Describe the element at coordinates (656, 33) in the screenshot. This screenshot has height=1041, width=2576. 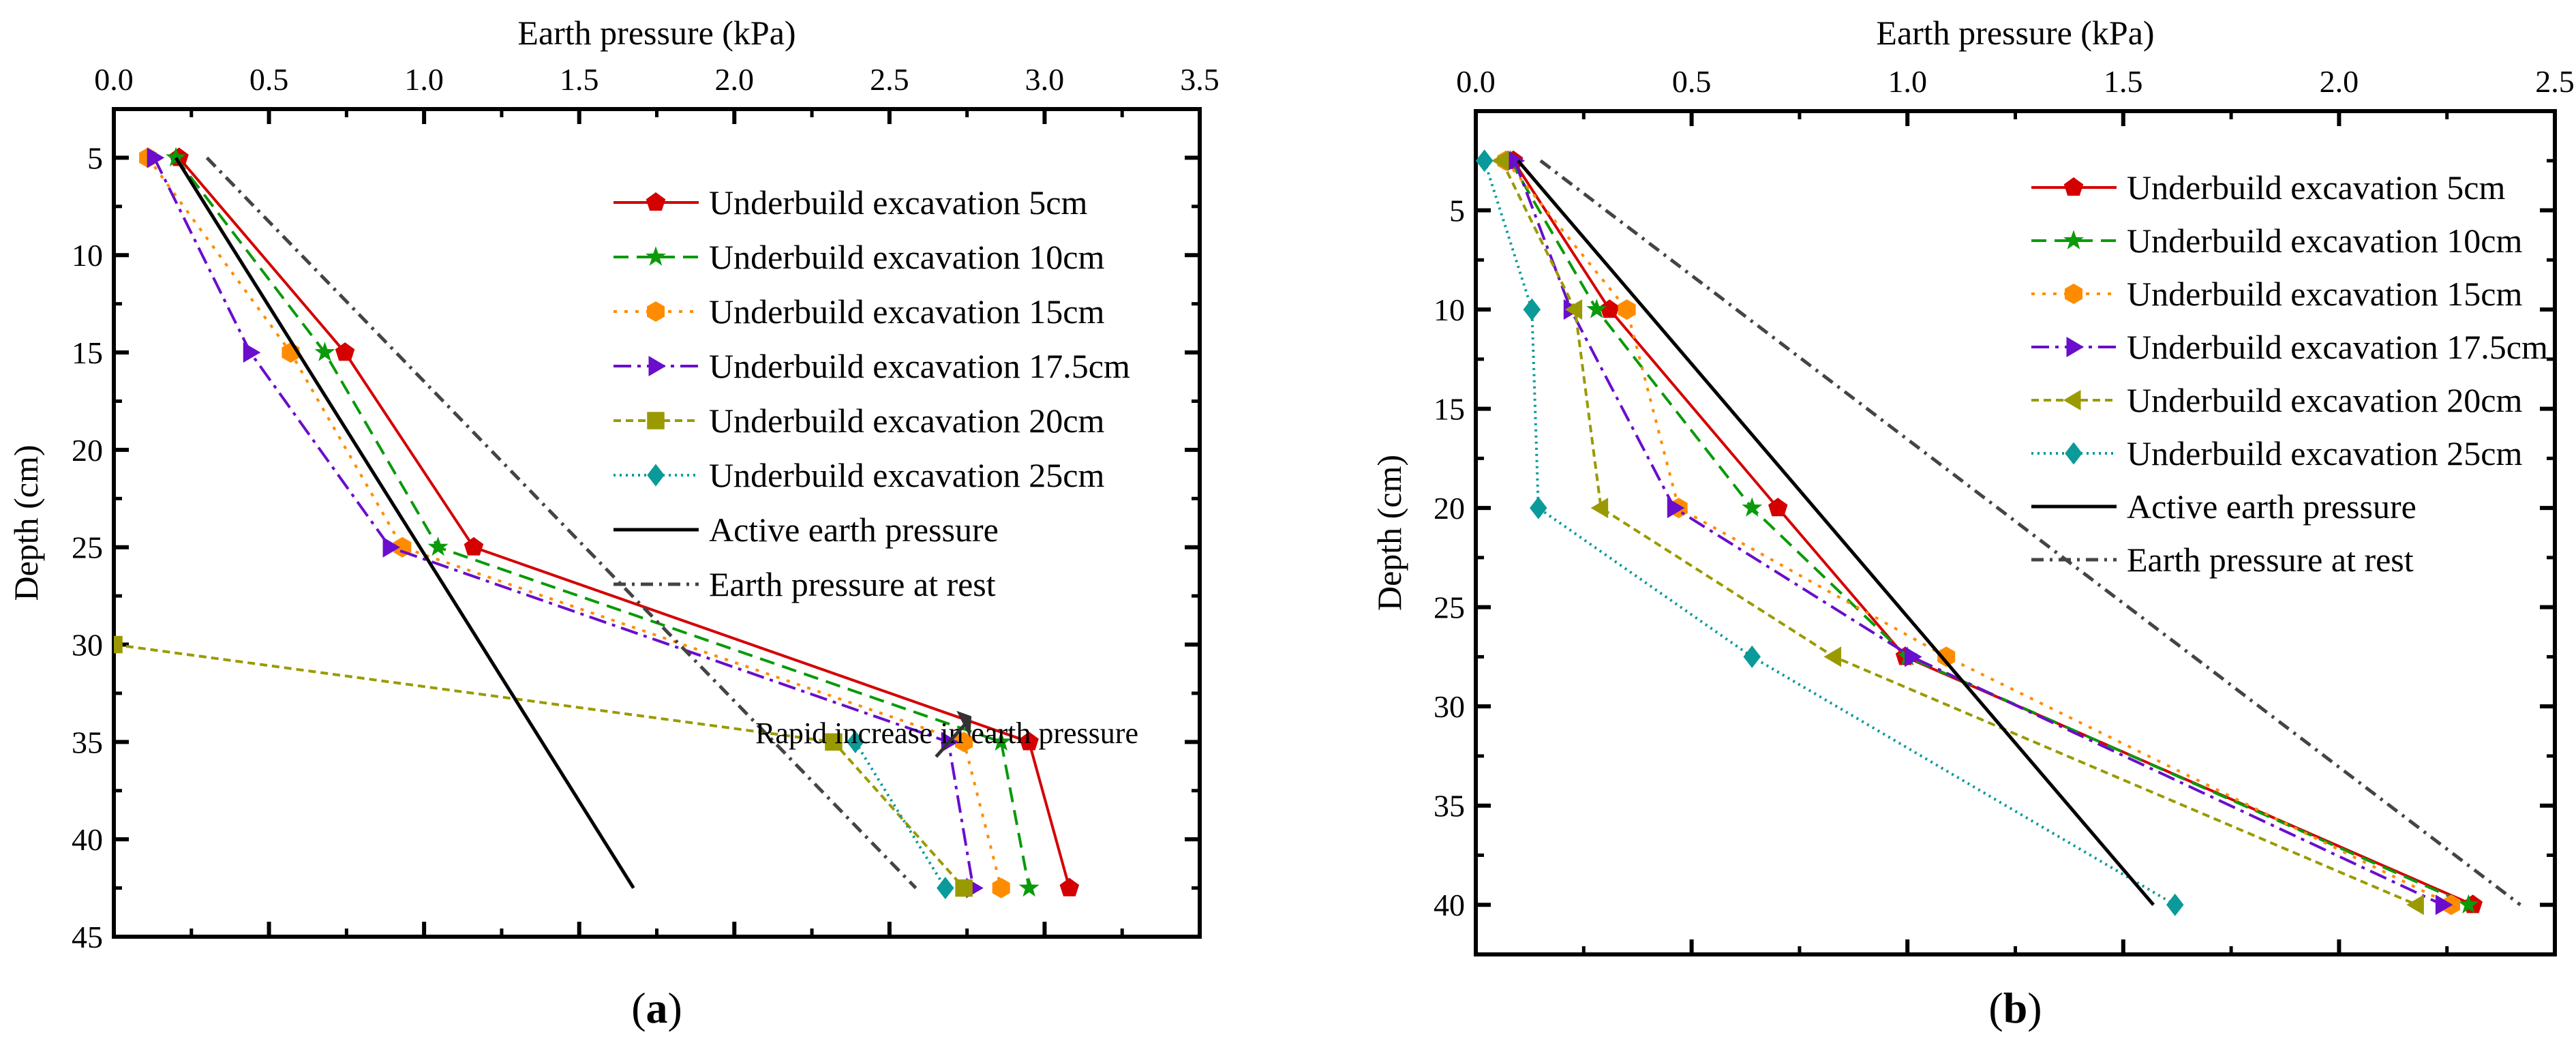
I see `x-axis-title: Earth pressure (kPa)` at that location.